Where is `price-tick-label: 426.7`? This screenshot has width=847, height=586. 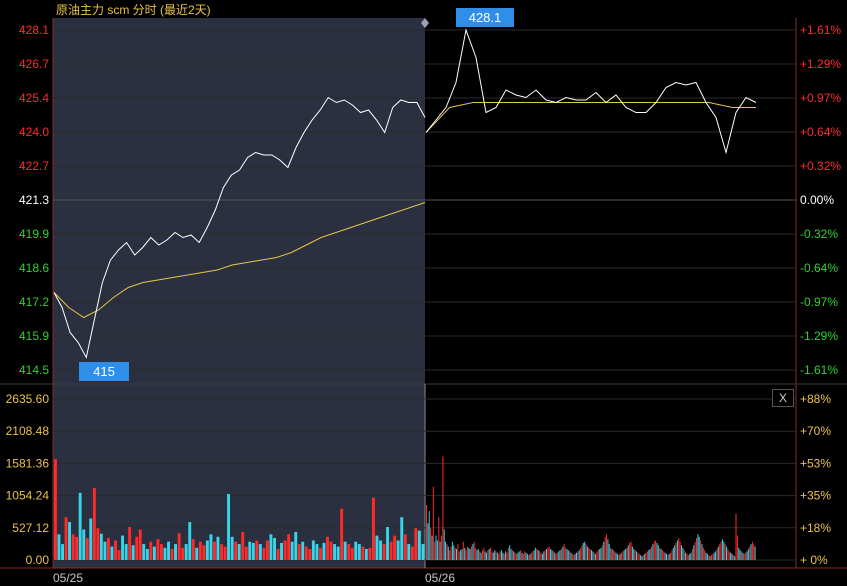 price-tick-label: 426.7 is located at coordinates (34, 64).